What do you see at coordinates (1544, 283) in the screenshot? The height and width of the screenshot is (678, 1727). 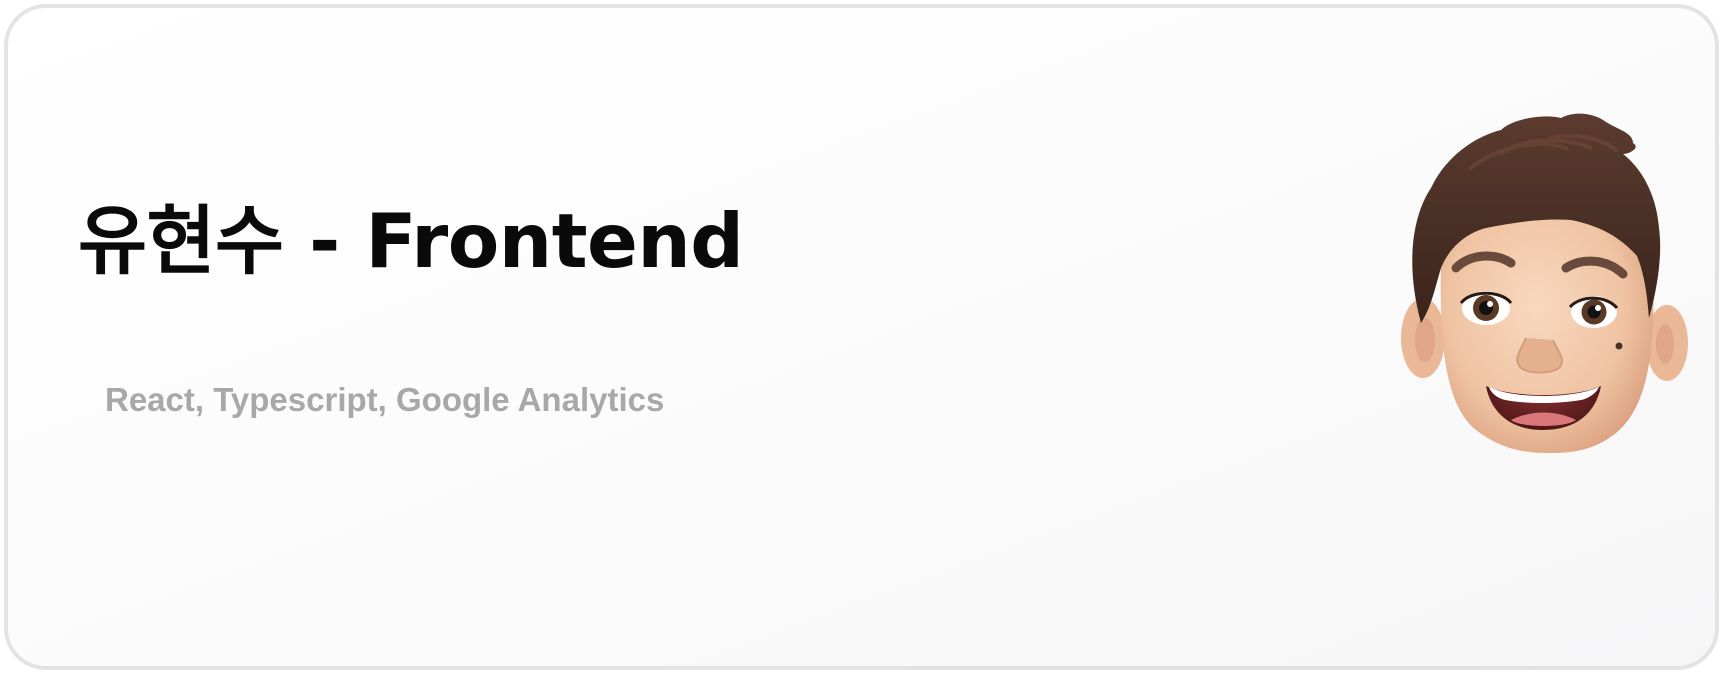 I see `memoji-avatar-icon` at bounding box center [1544, 283].